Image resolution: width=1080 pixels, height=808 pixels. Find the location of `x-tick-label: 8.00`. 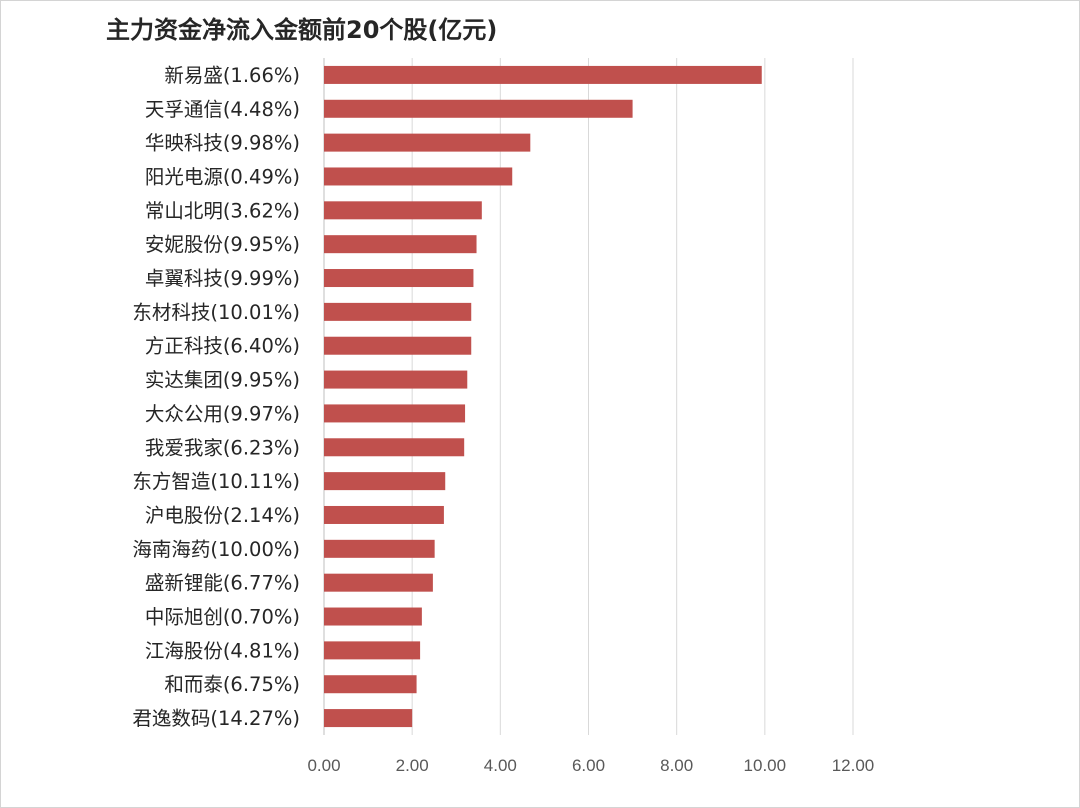

x-tick-label: 8.00 is located at coordinates (676, 765).